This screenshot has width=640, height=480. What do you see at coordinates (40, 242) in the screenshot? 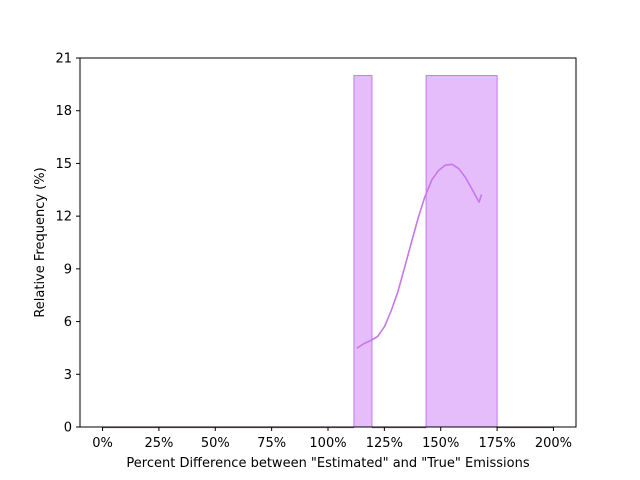
I see `y-axis-label: Relative Frequency (%)` at bounding box center [40, 242].